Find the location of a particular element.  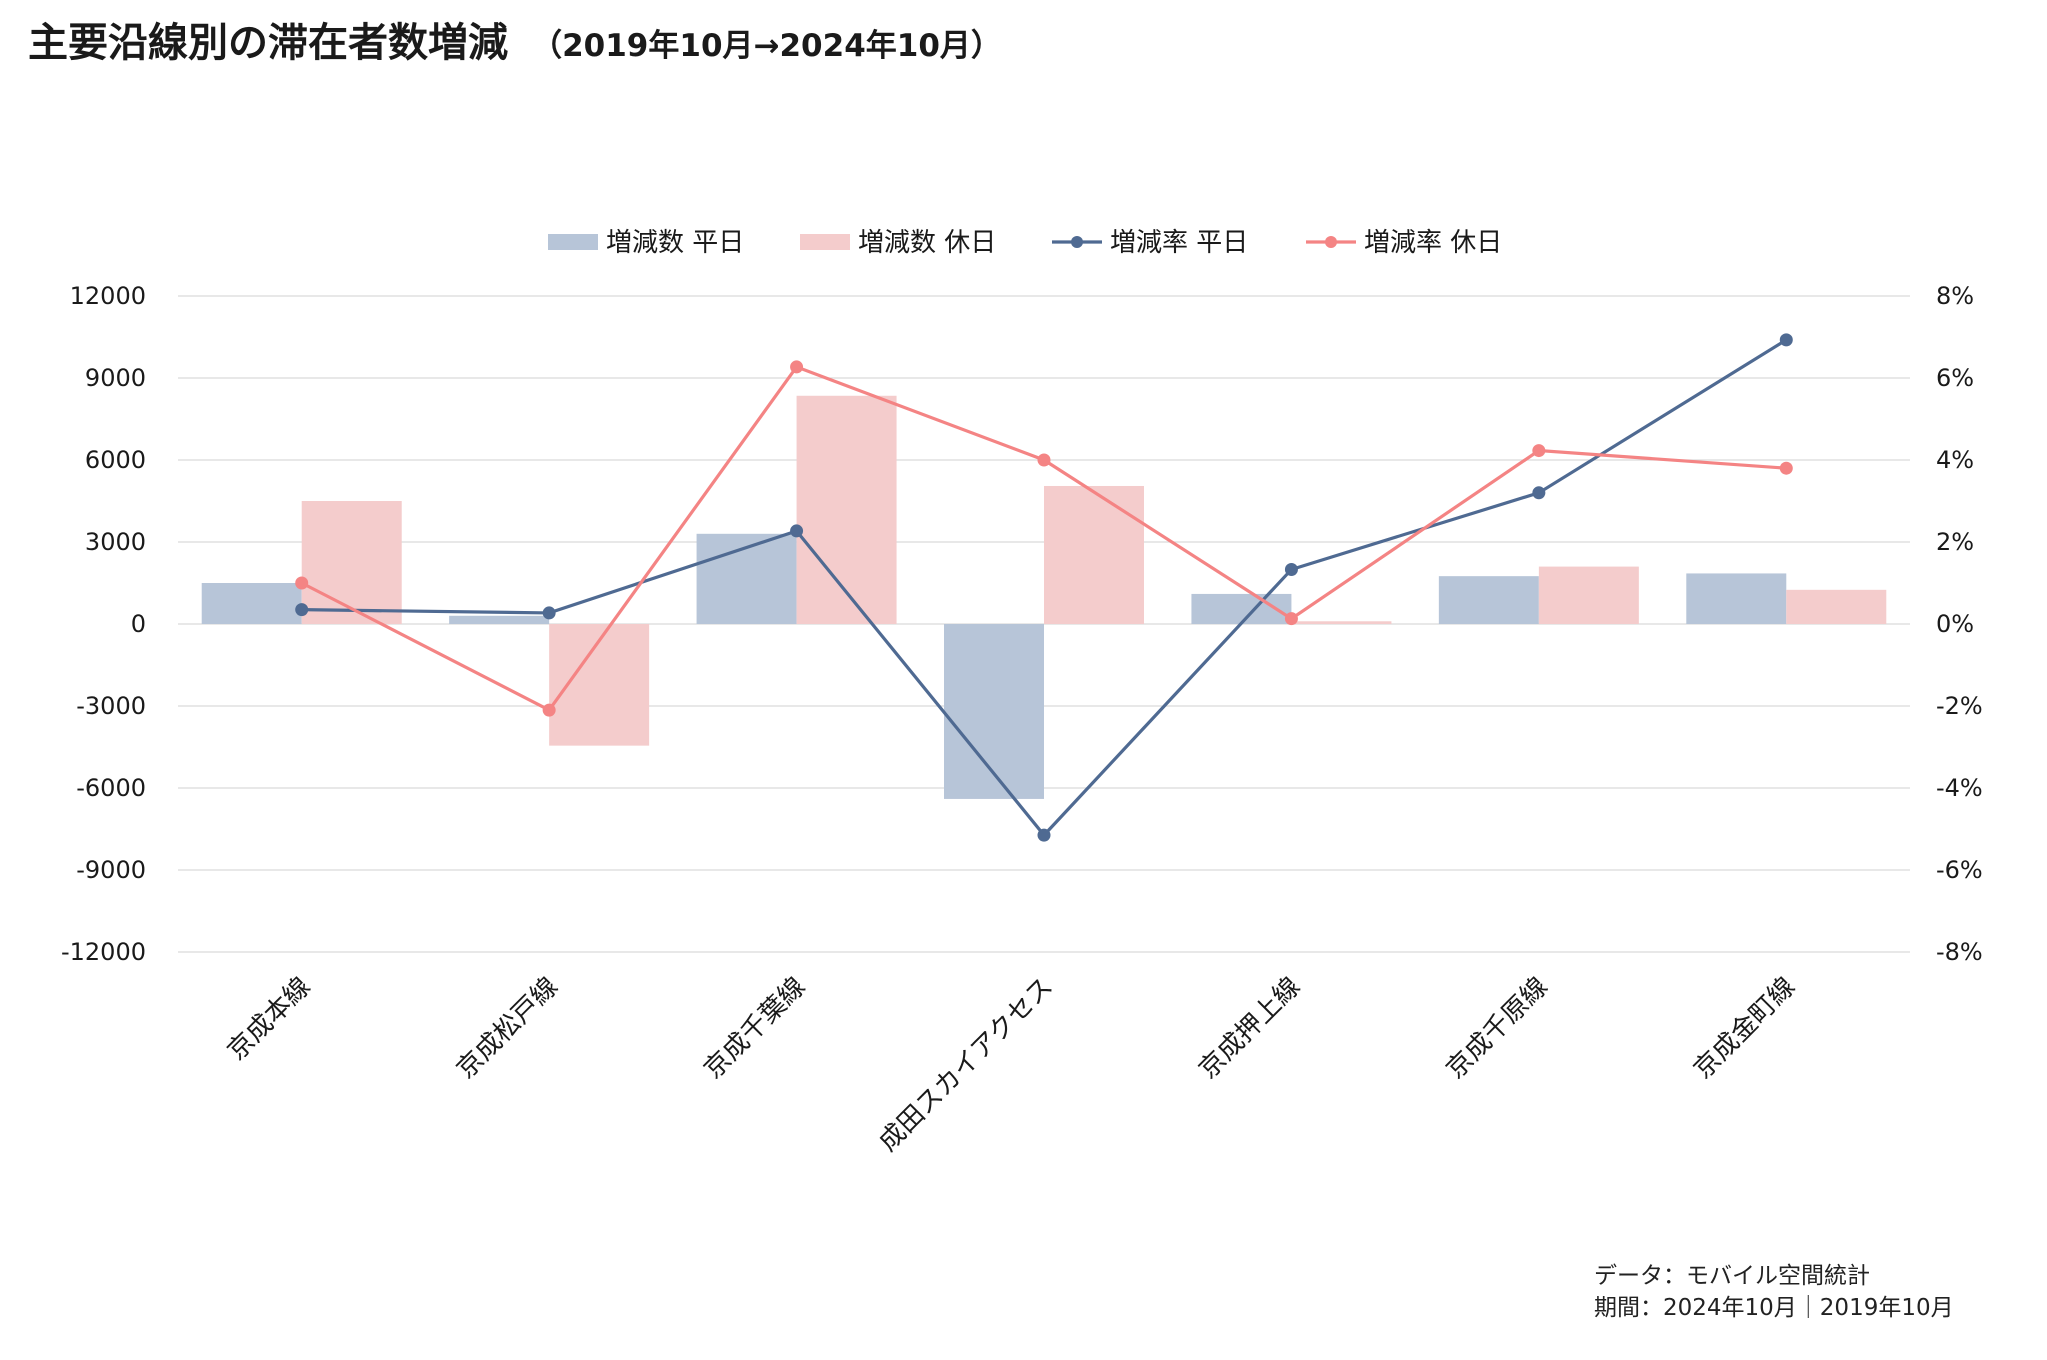

legend-swatch-holiday-bar is located at coordinates (825, 242).